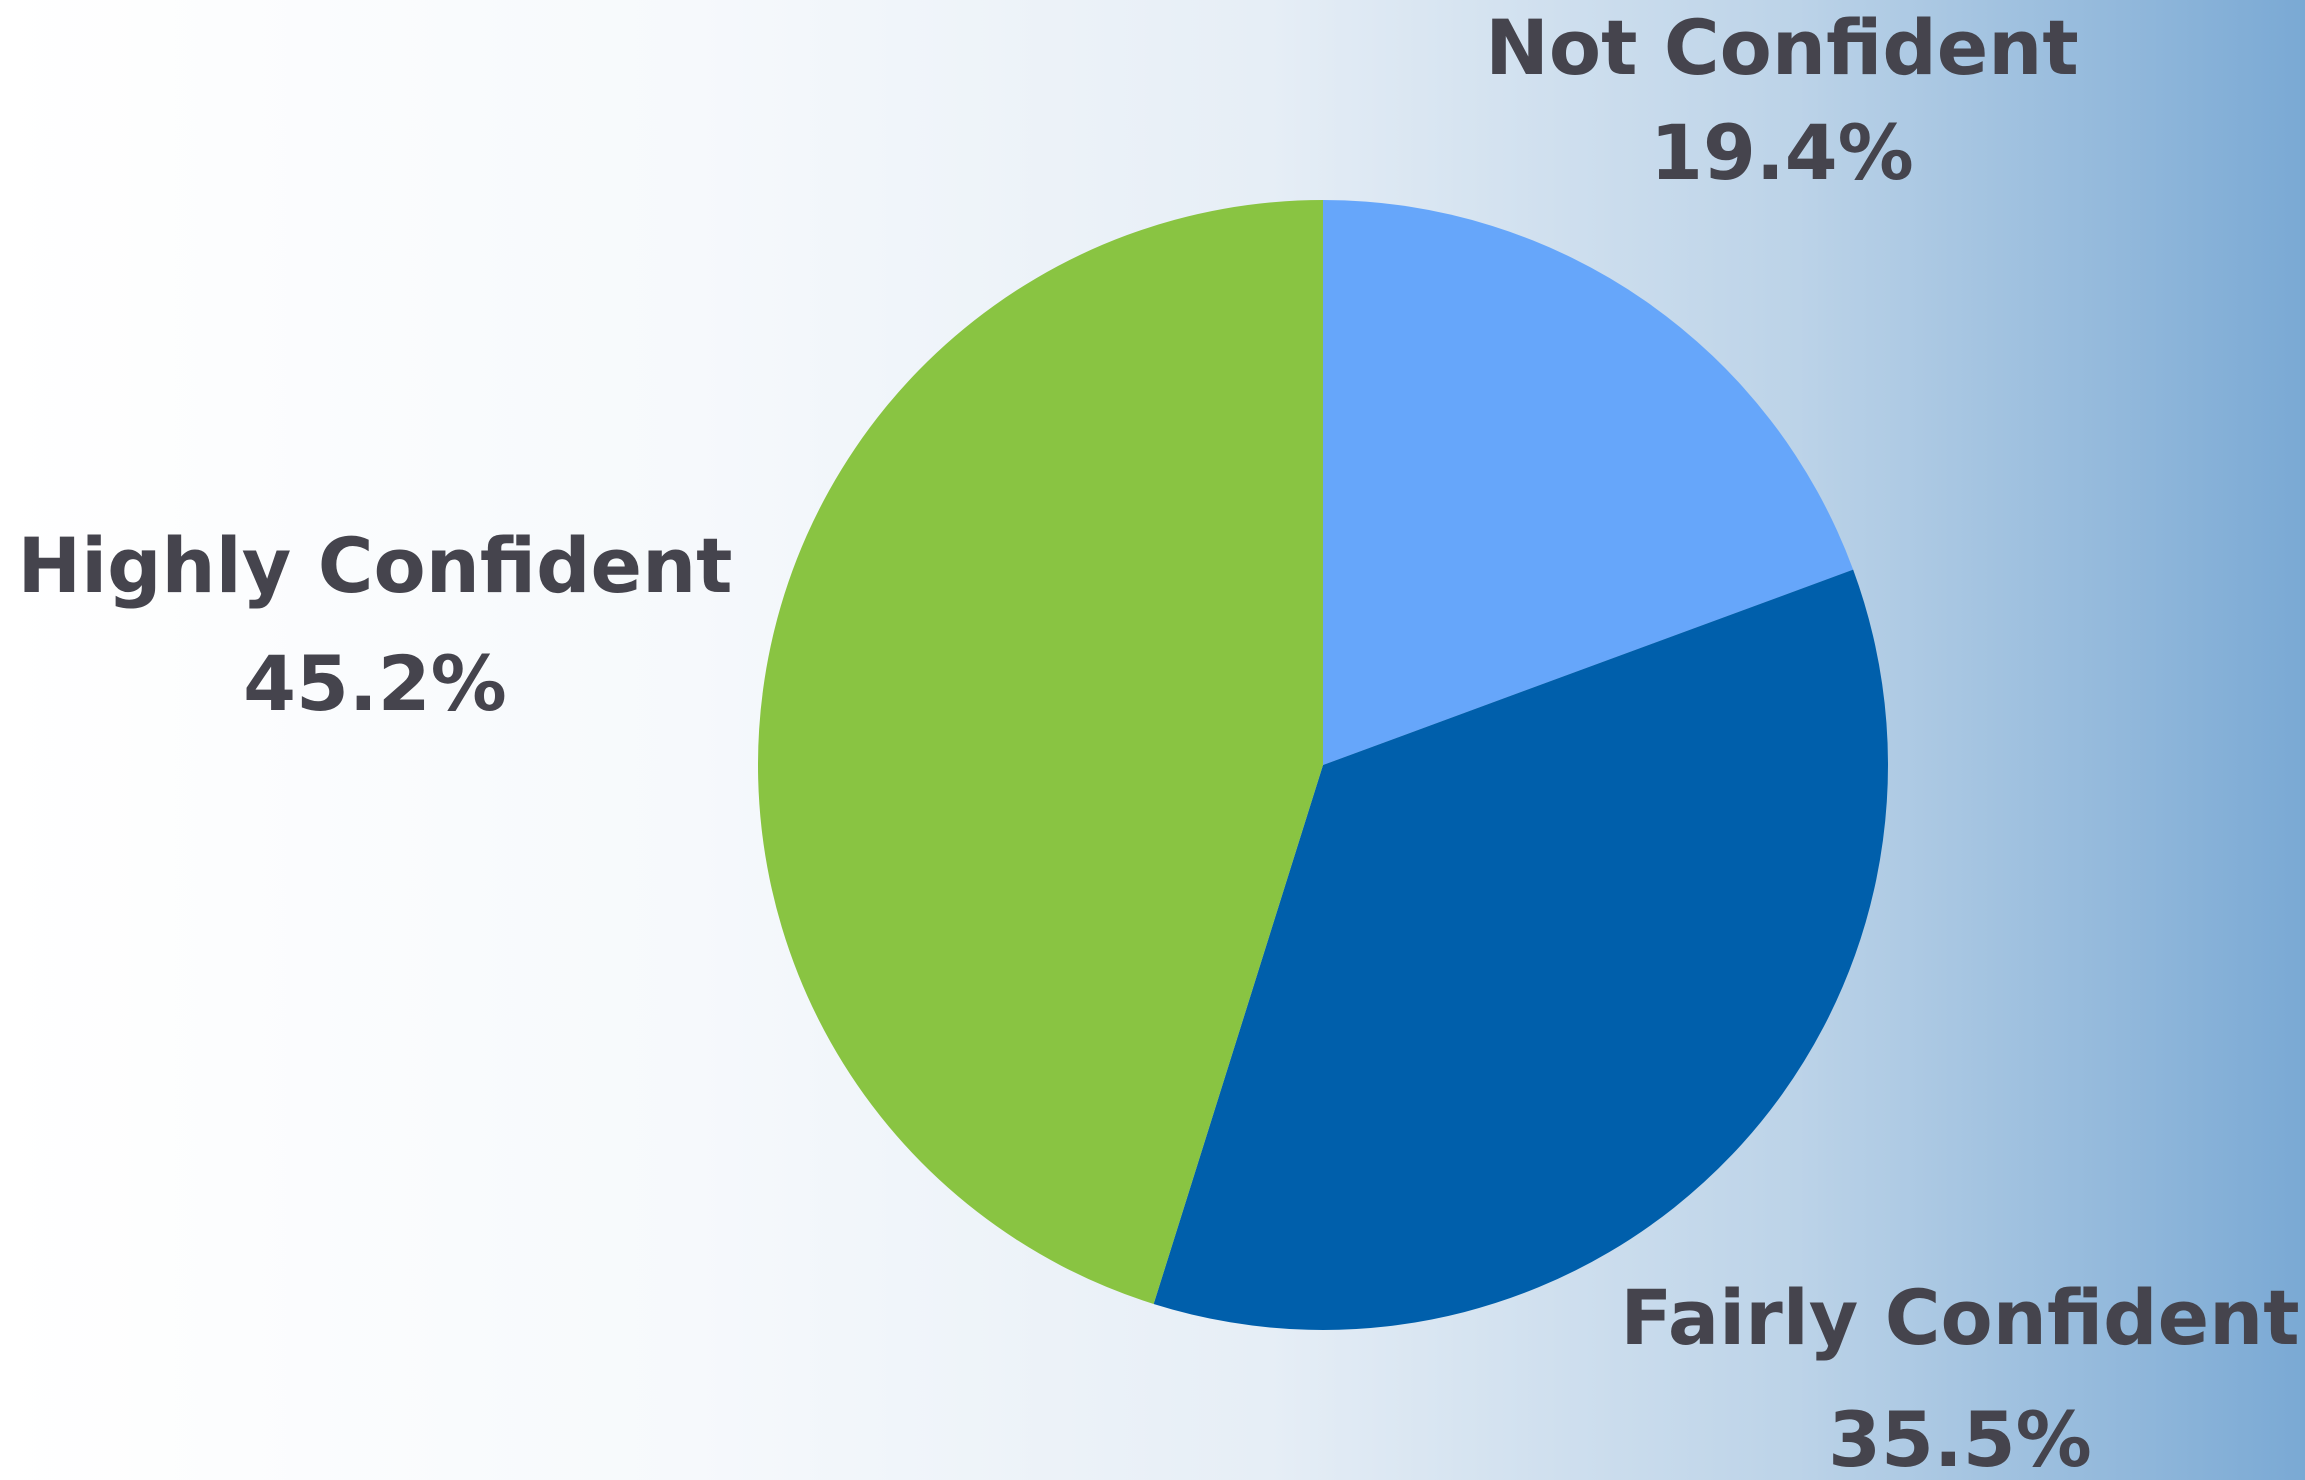  I want to click on slice-label-not-confident: Not Confident, so click(1781, 47).